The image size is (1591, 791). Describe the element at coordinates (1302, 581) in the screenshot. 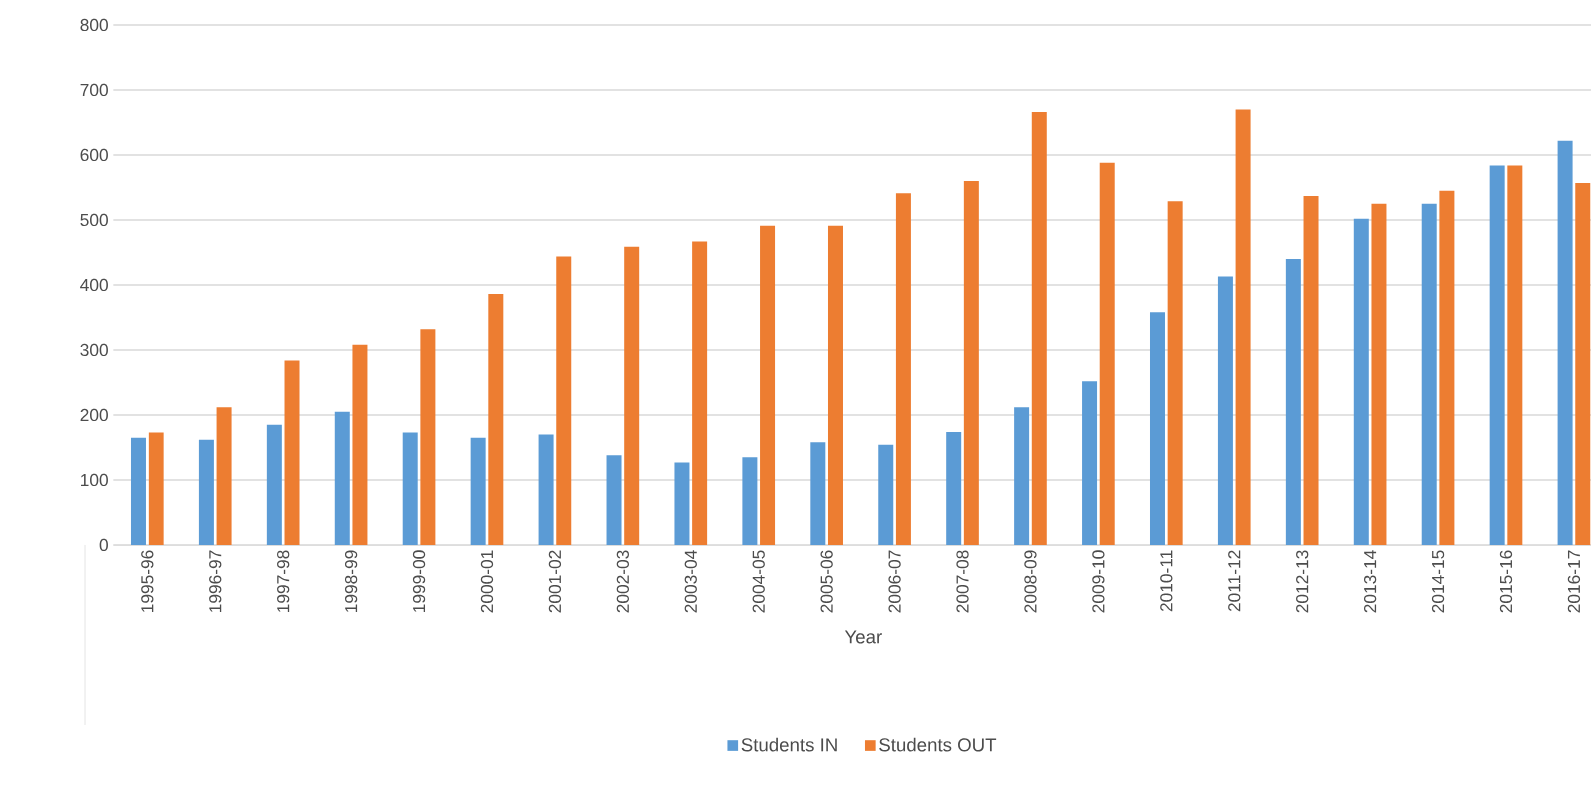

I see `x-tick-label: 2012-13` at that location.